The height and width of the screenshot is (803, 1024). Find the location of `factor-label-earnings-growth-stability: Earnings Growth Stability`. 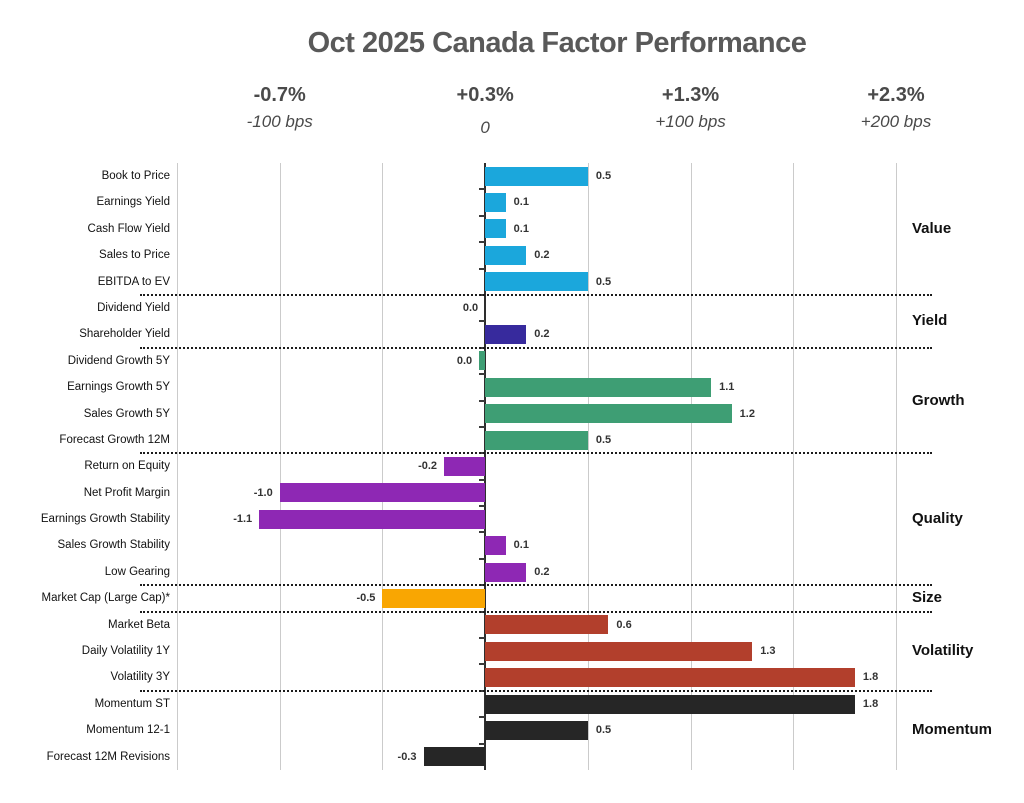

factor-label-earnings-growth-stability: Earnings Growth Stability is located at coordinates (105, 519).